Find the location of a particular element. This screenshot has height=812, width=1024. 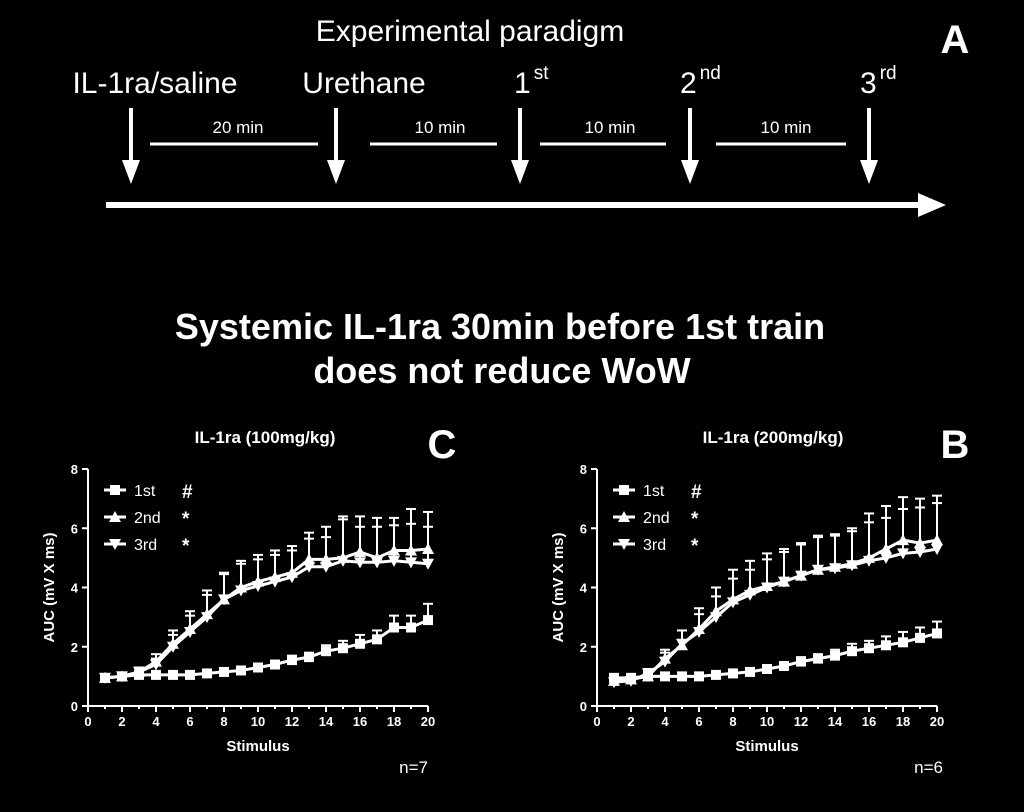

timeline-arrow-icon is located at coordinates (932, 205).